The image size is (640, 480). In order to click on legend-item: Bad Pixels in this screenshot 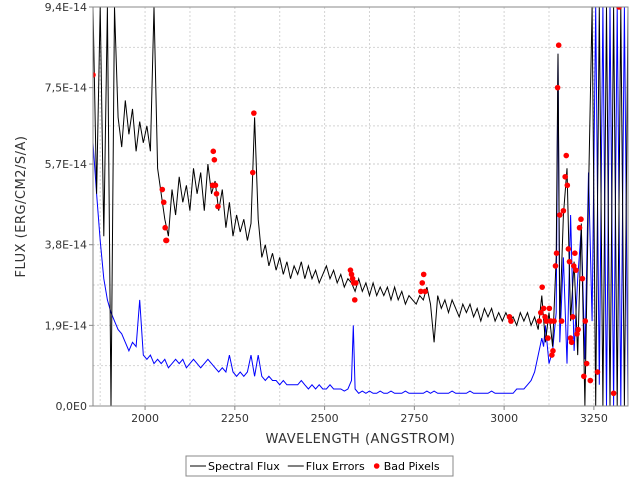, I will do `click(406, 466)`.